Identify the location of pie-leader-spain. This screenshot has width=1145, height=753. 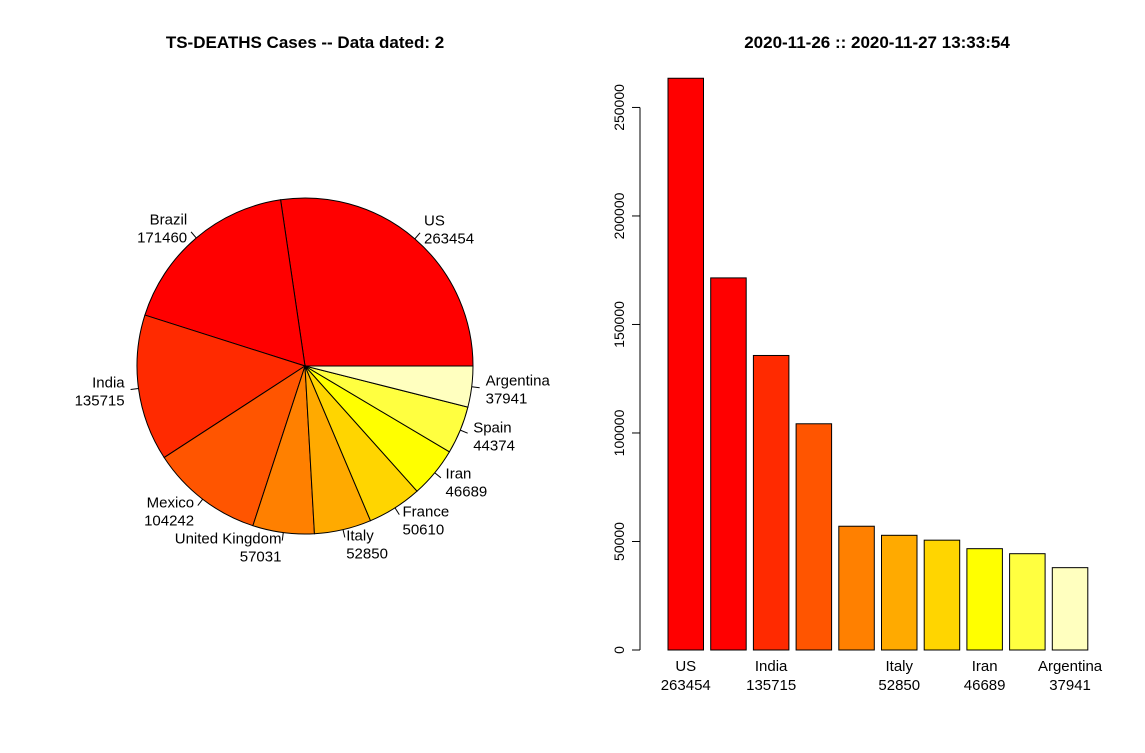
(464, 431).